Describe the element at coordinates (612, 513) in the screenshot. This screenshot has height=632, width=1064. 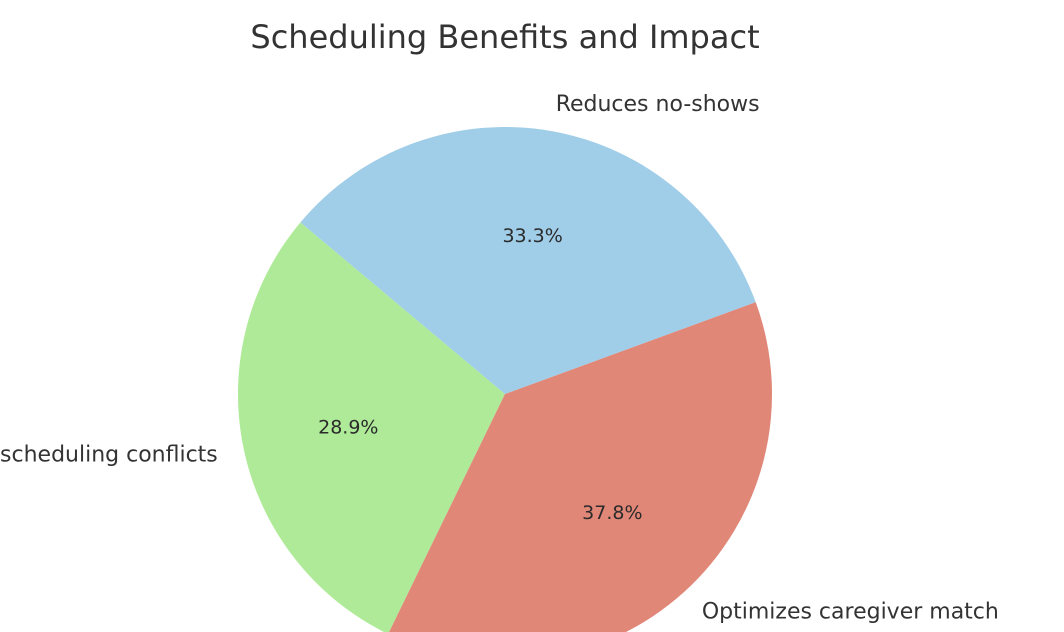
I see `pct-label-optimizes-caregiver-match: 37.8%` at that location.